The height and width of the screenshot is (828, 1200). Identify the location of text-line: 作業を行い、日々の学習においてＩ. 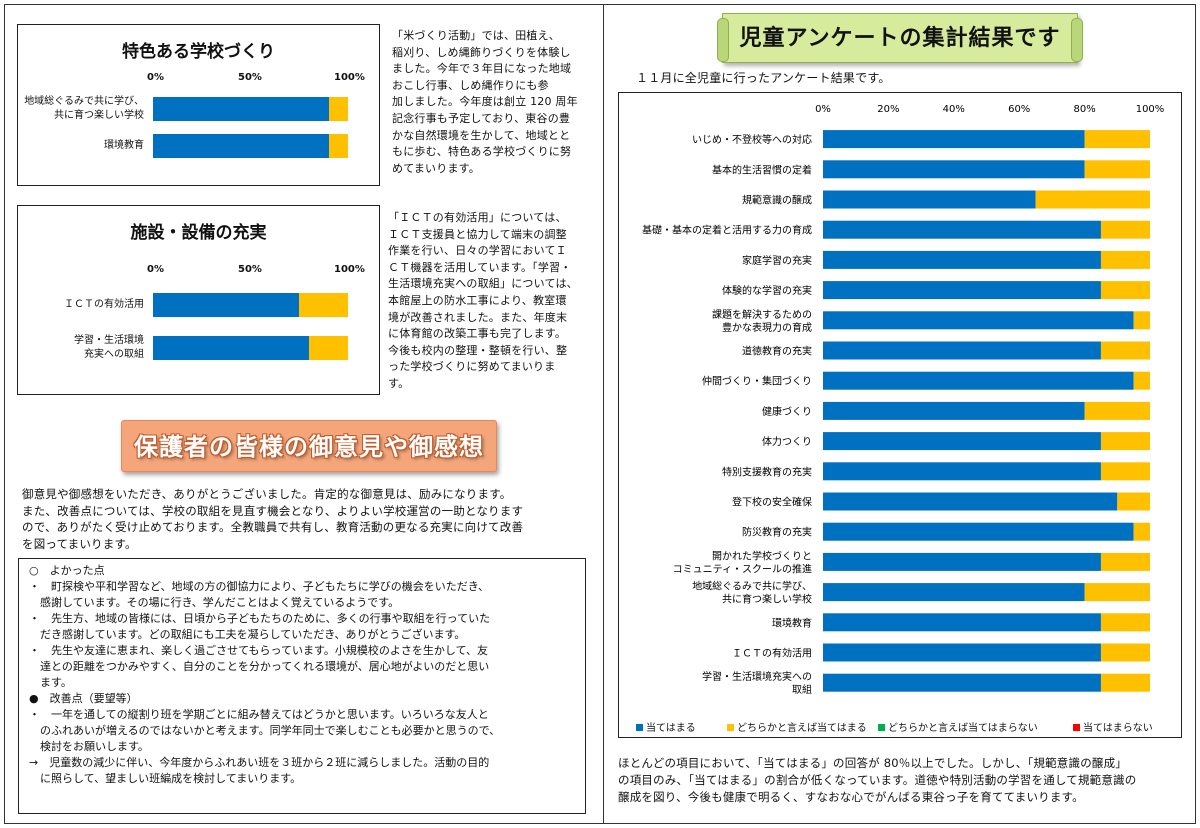
(477, 251).